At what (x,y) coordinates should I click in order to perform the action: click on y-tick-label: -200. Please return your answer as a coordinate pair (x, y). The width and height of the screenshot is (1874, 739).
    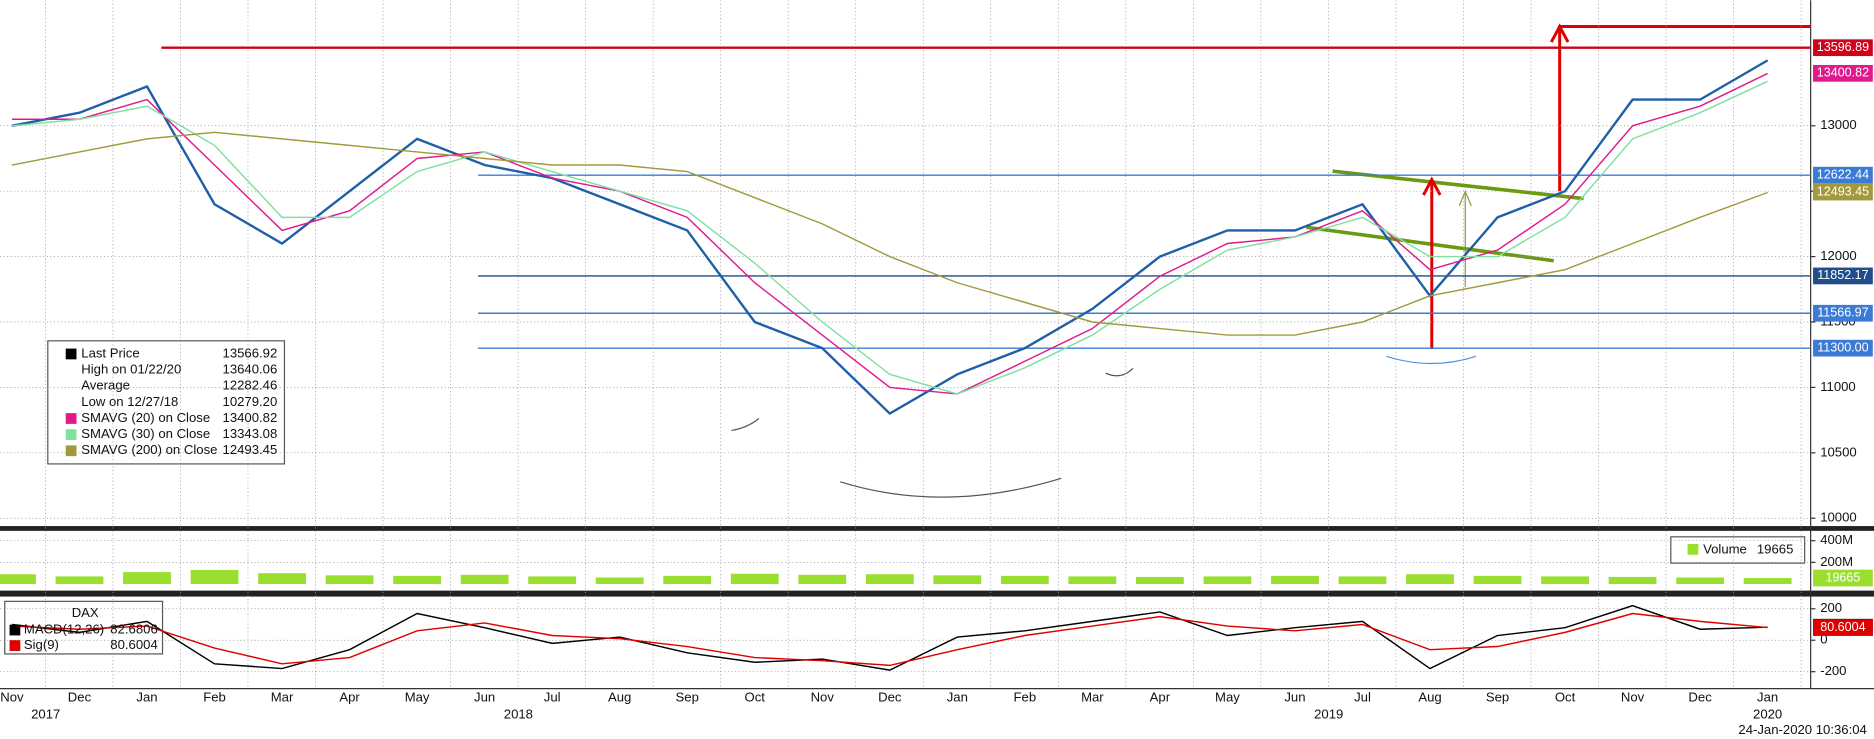
    Looking at the image, I should click on (1833, 670).